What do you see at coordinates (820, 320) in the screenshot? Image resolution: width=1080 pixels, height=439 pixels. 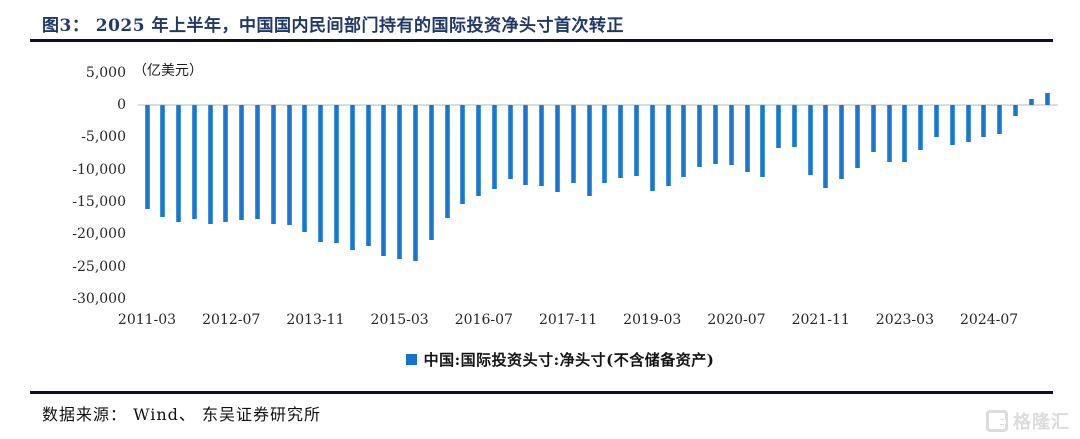 I see `x-tick-label: 2021-11` at bounding box center [820, 320].